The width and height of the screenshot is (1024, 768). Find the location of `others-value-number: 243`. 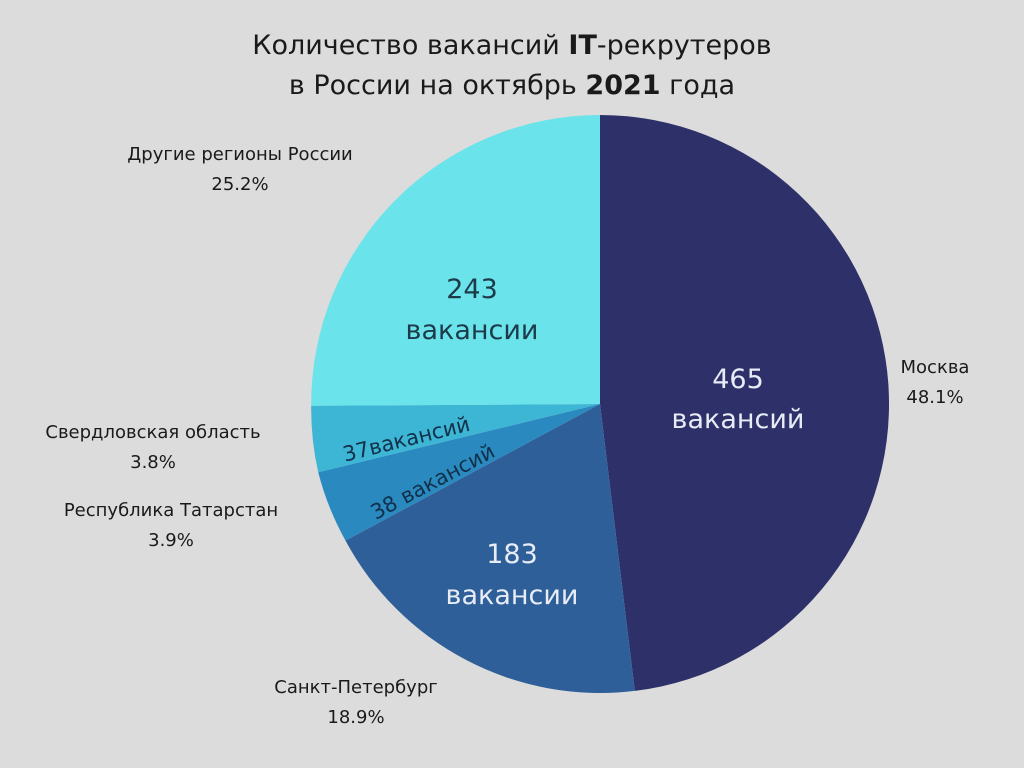

others-value-number: 243 is located at coordinates (472, 289).